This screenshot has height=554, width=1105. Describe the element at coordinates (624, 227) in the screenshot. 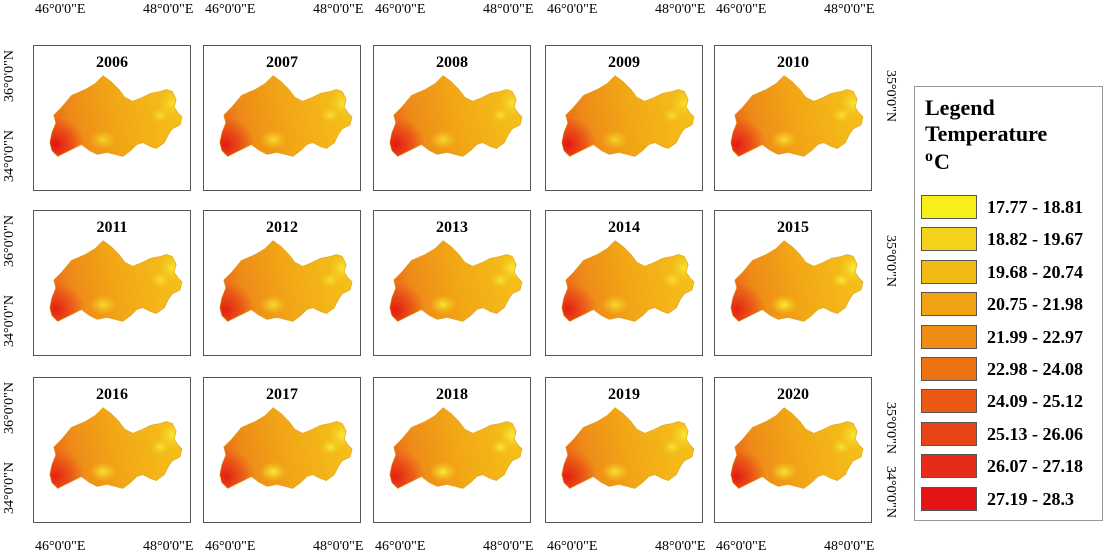

I see `panel-year-label: 2014` at that location.